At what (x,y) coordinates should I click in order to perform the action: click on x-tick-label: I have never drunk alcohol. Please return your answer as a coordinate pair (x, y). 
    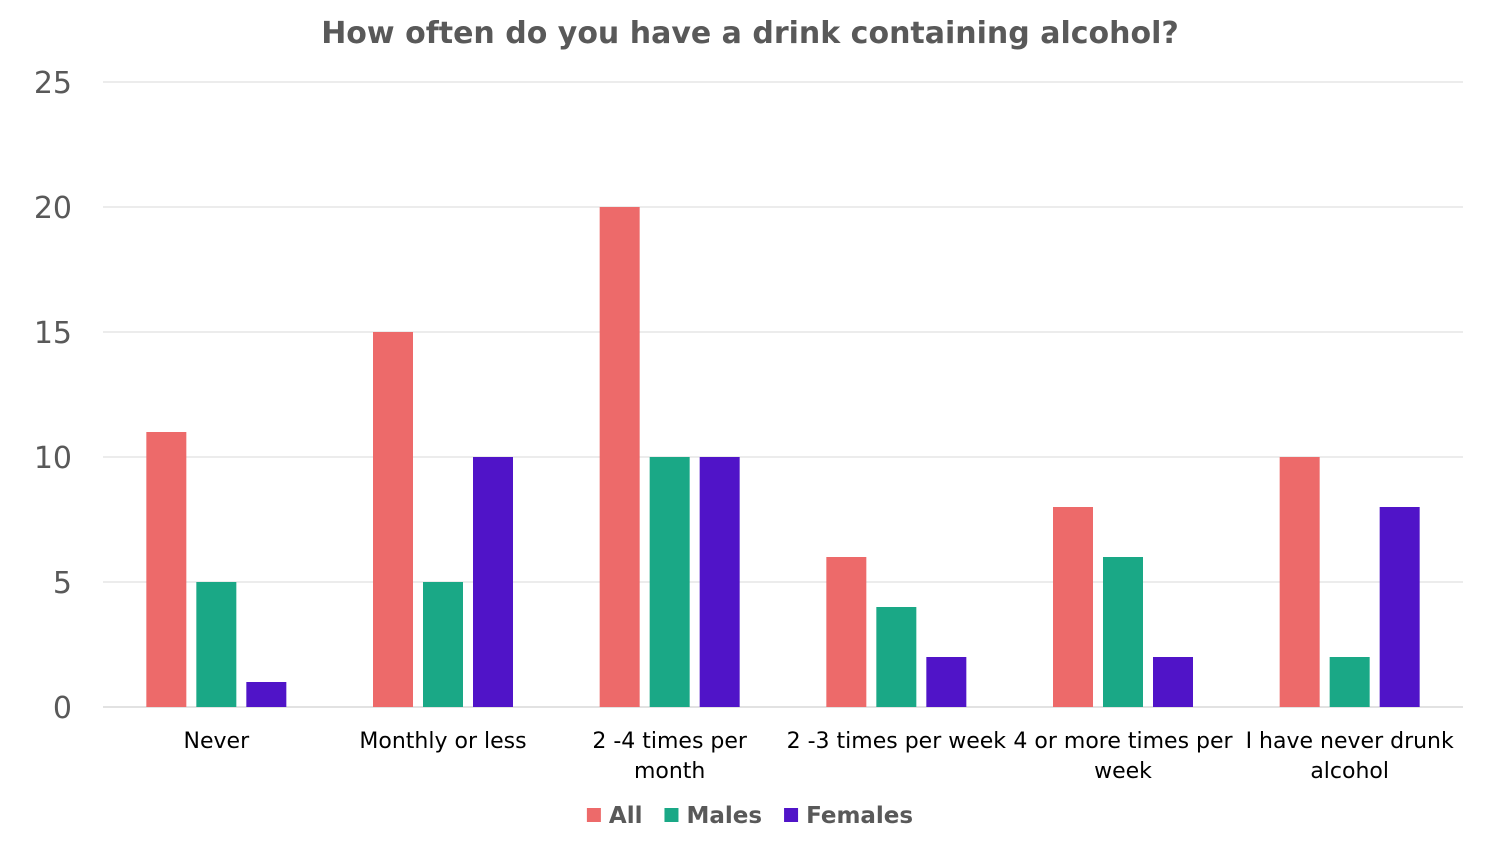
    Looking at the image, I should click on (1350, 756).